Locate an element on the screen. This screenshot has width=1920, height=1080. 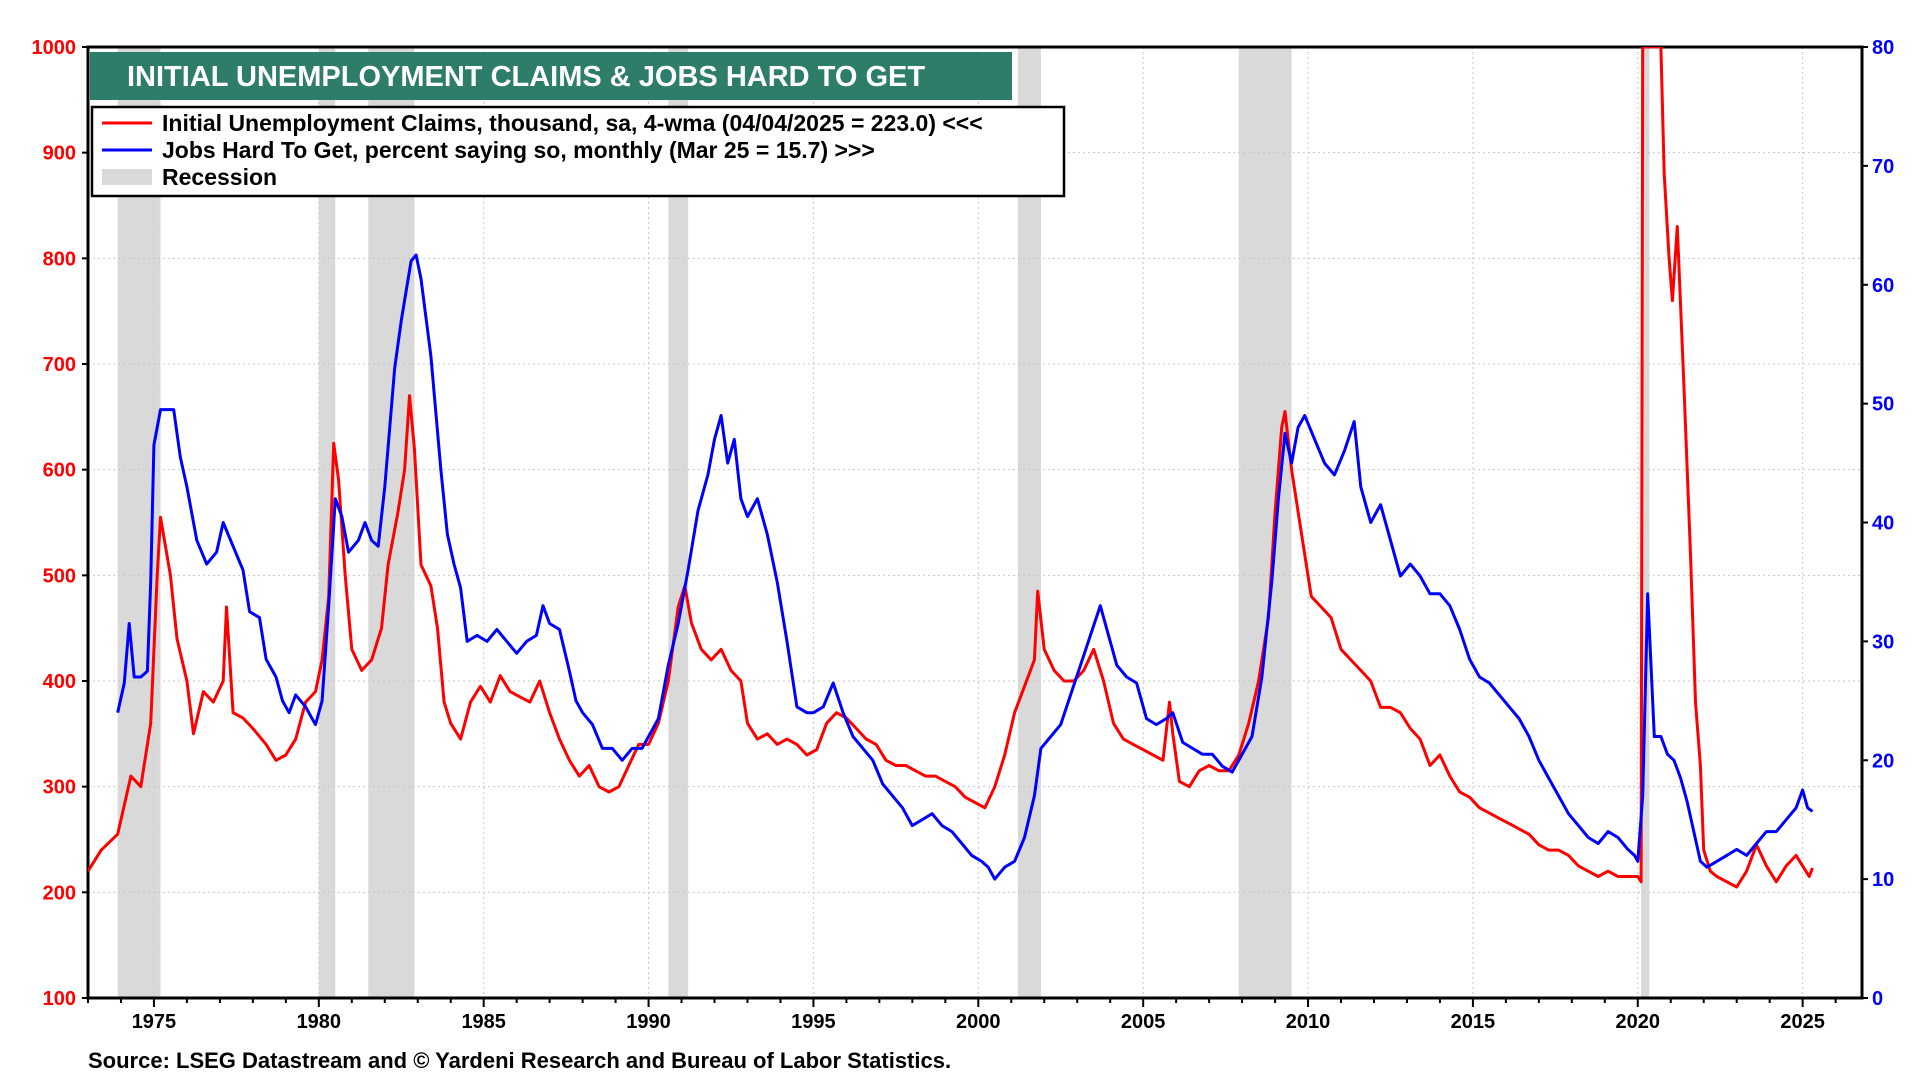
right-axis-ticks: 0 10 20 30 40 50 60 70 80 is located at coordinates (1878, 523).